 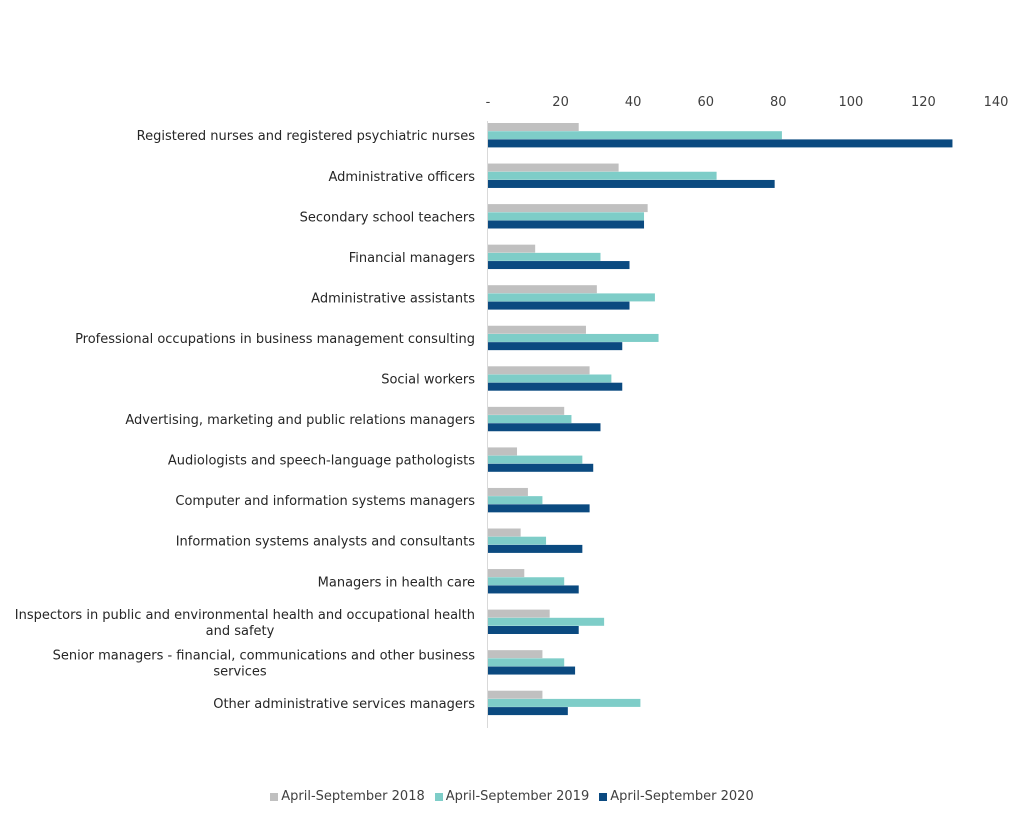 I want to click on x-tick-label: 100, so click(x=850, y=102).